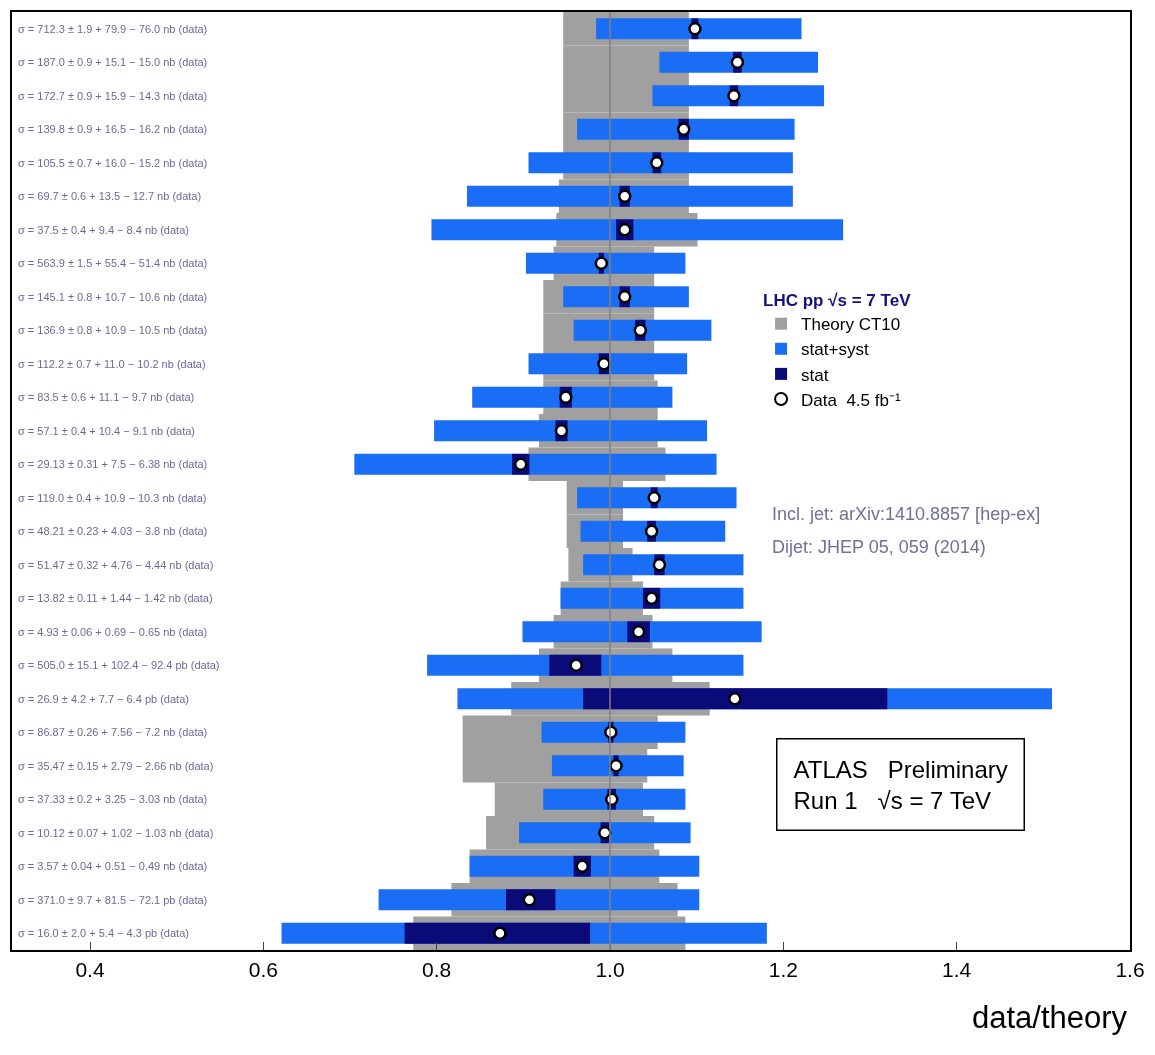 Image resolution: width=1155 pixels, height=1055 pixels. I want to click on legend-label: Theory CT10, so click(851, 325).